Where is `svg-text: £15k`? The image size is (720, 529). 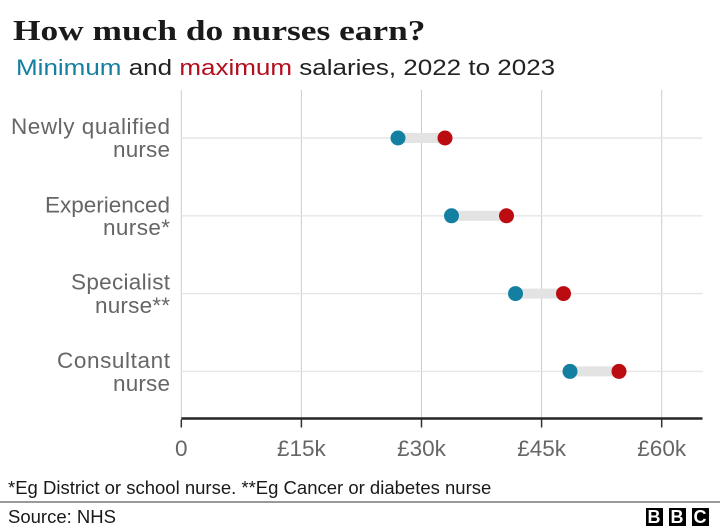
svg-text: £15k is located at coordinates (302, 448).